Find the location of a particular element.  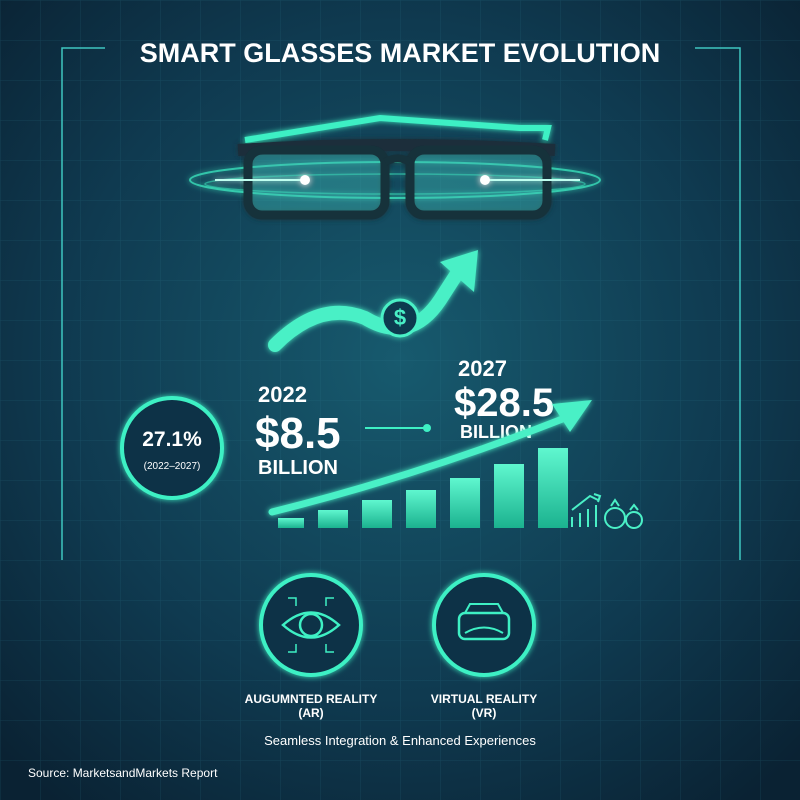

cagr-badge is located at coordinates (172, 448).